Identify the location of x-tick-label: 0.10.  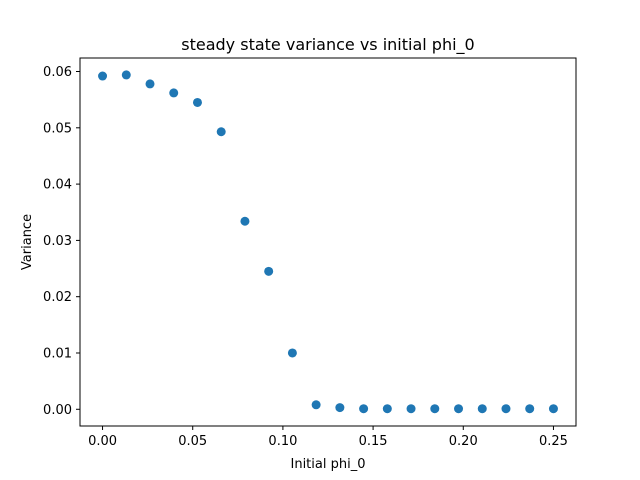
(282, 441).